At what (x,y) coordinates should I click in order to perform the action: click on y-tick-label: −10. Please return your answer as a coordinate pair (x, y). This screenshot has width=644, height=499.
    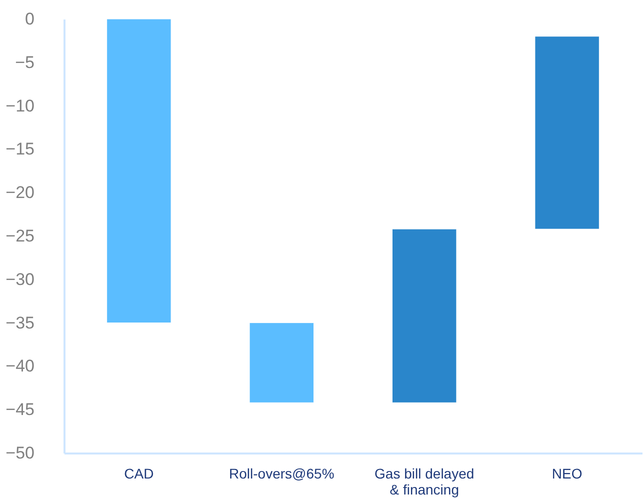
    Looking at the image, I should click on (20, 106).